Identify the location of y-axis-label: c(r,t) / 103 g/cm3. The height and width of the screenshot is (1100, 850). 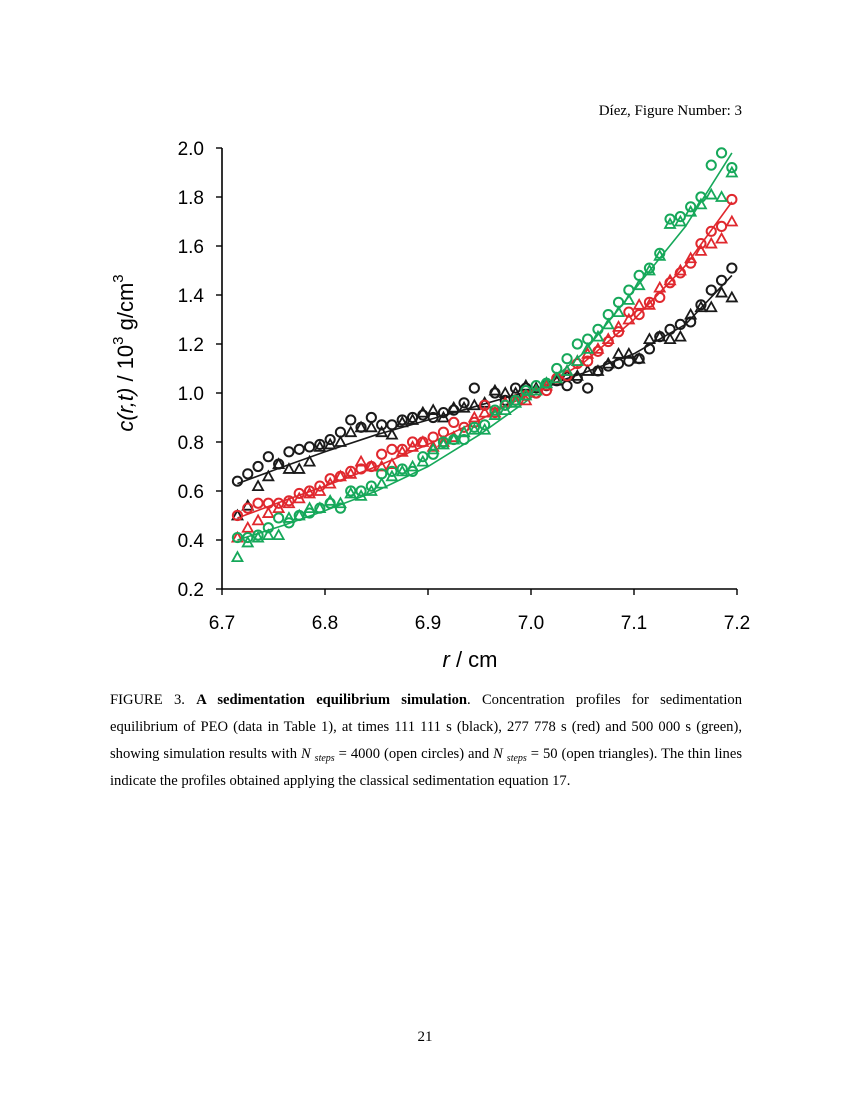
(124, 352).